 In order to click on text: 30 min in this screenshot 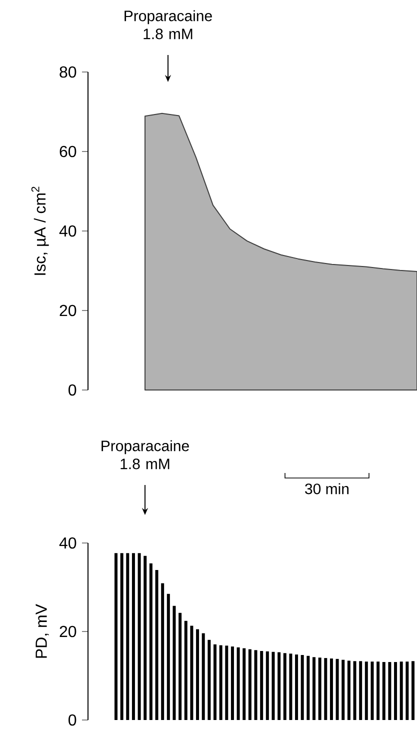, I will do `click(327, 488)`.